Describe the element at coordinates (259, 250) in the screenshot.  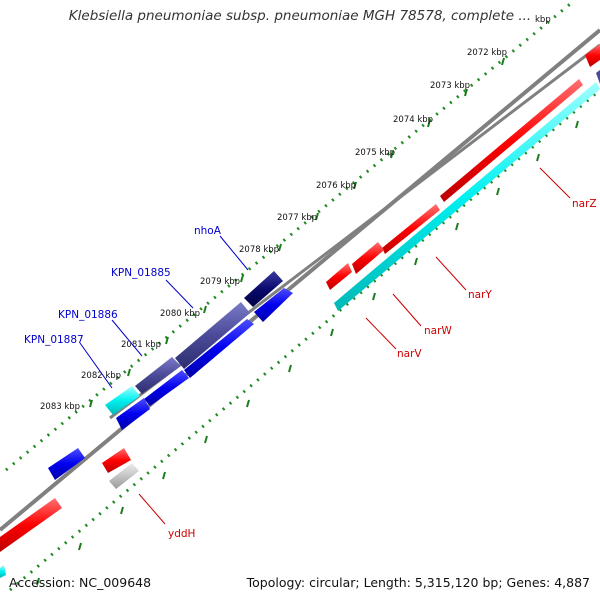
I see `ruler-tick-label: 2078 kbp` at that location.